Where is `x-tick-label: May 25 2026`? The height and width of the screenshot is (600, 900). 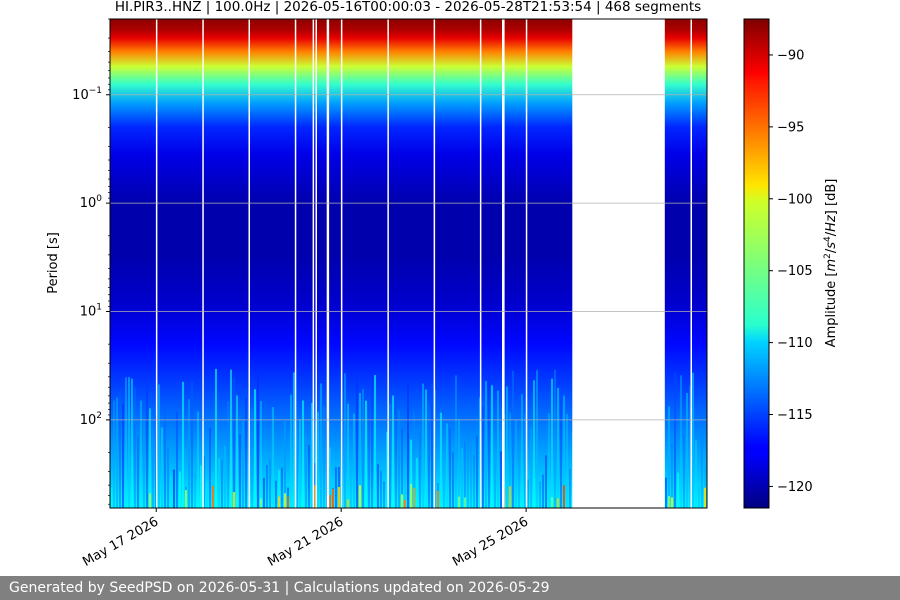 x-tick-label: May 25 2026 is located at coordinates (490, 541).